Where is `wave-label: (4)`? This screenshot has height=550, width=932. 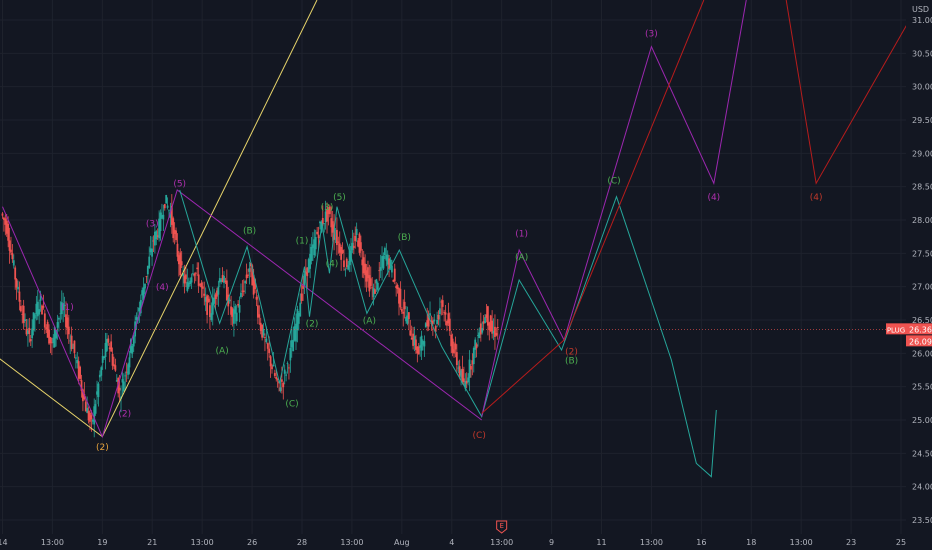 wave-label: (4) is located at coordinates (162, 288).